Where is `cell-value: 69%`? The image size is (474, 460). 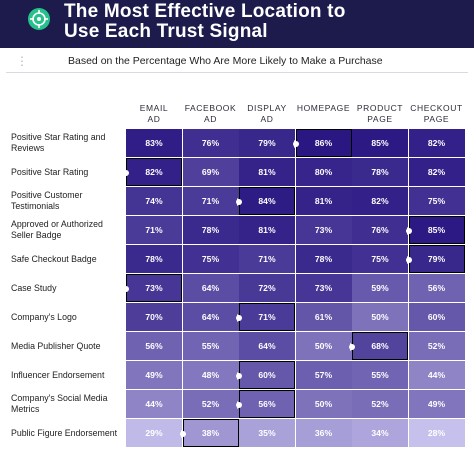 cell-value: 69% is located at coordinates (210, 172).